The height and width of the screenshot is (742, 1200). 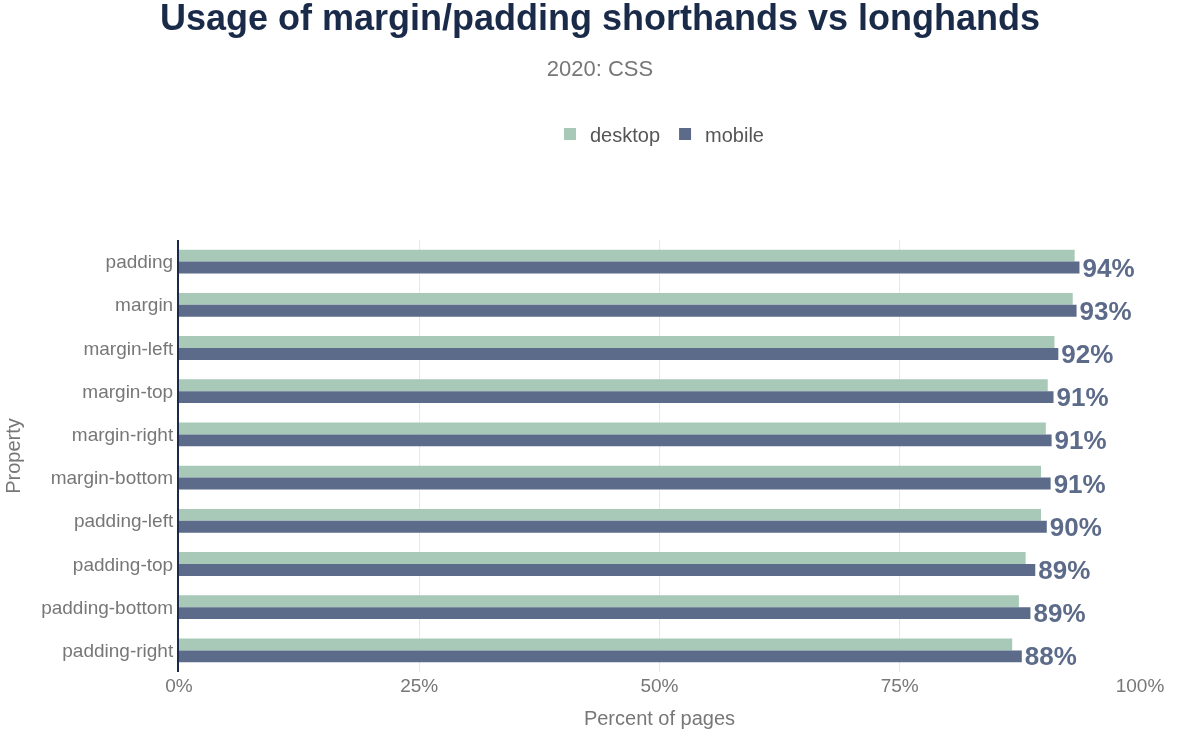 I want to click on y-tick-label: padding, so click(x=139, y=262).